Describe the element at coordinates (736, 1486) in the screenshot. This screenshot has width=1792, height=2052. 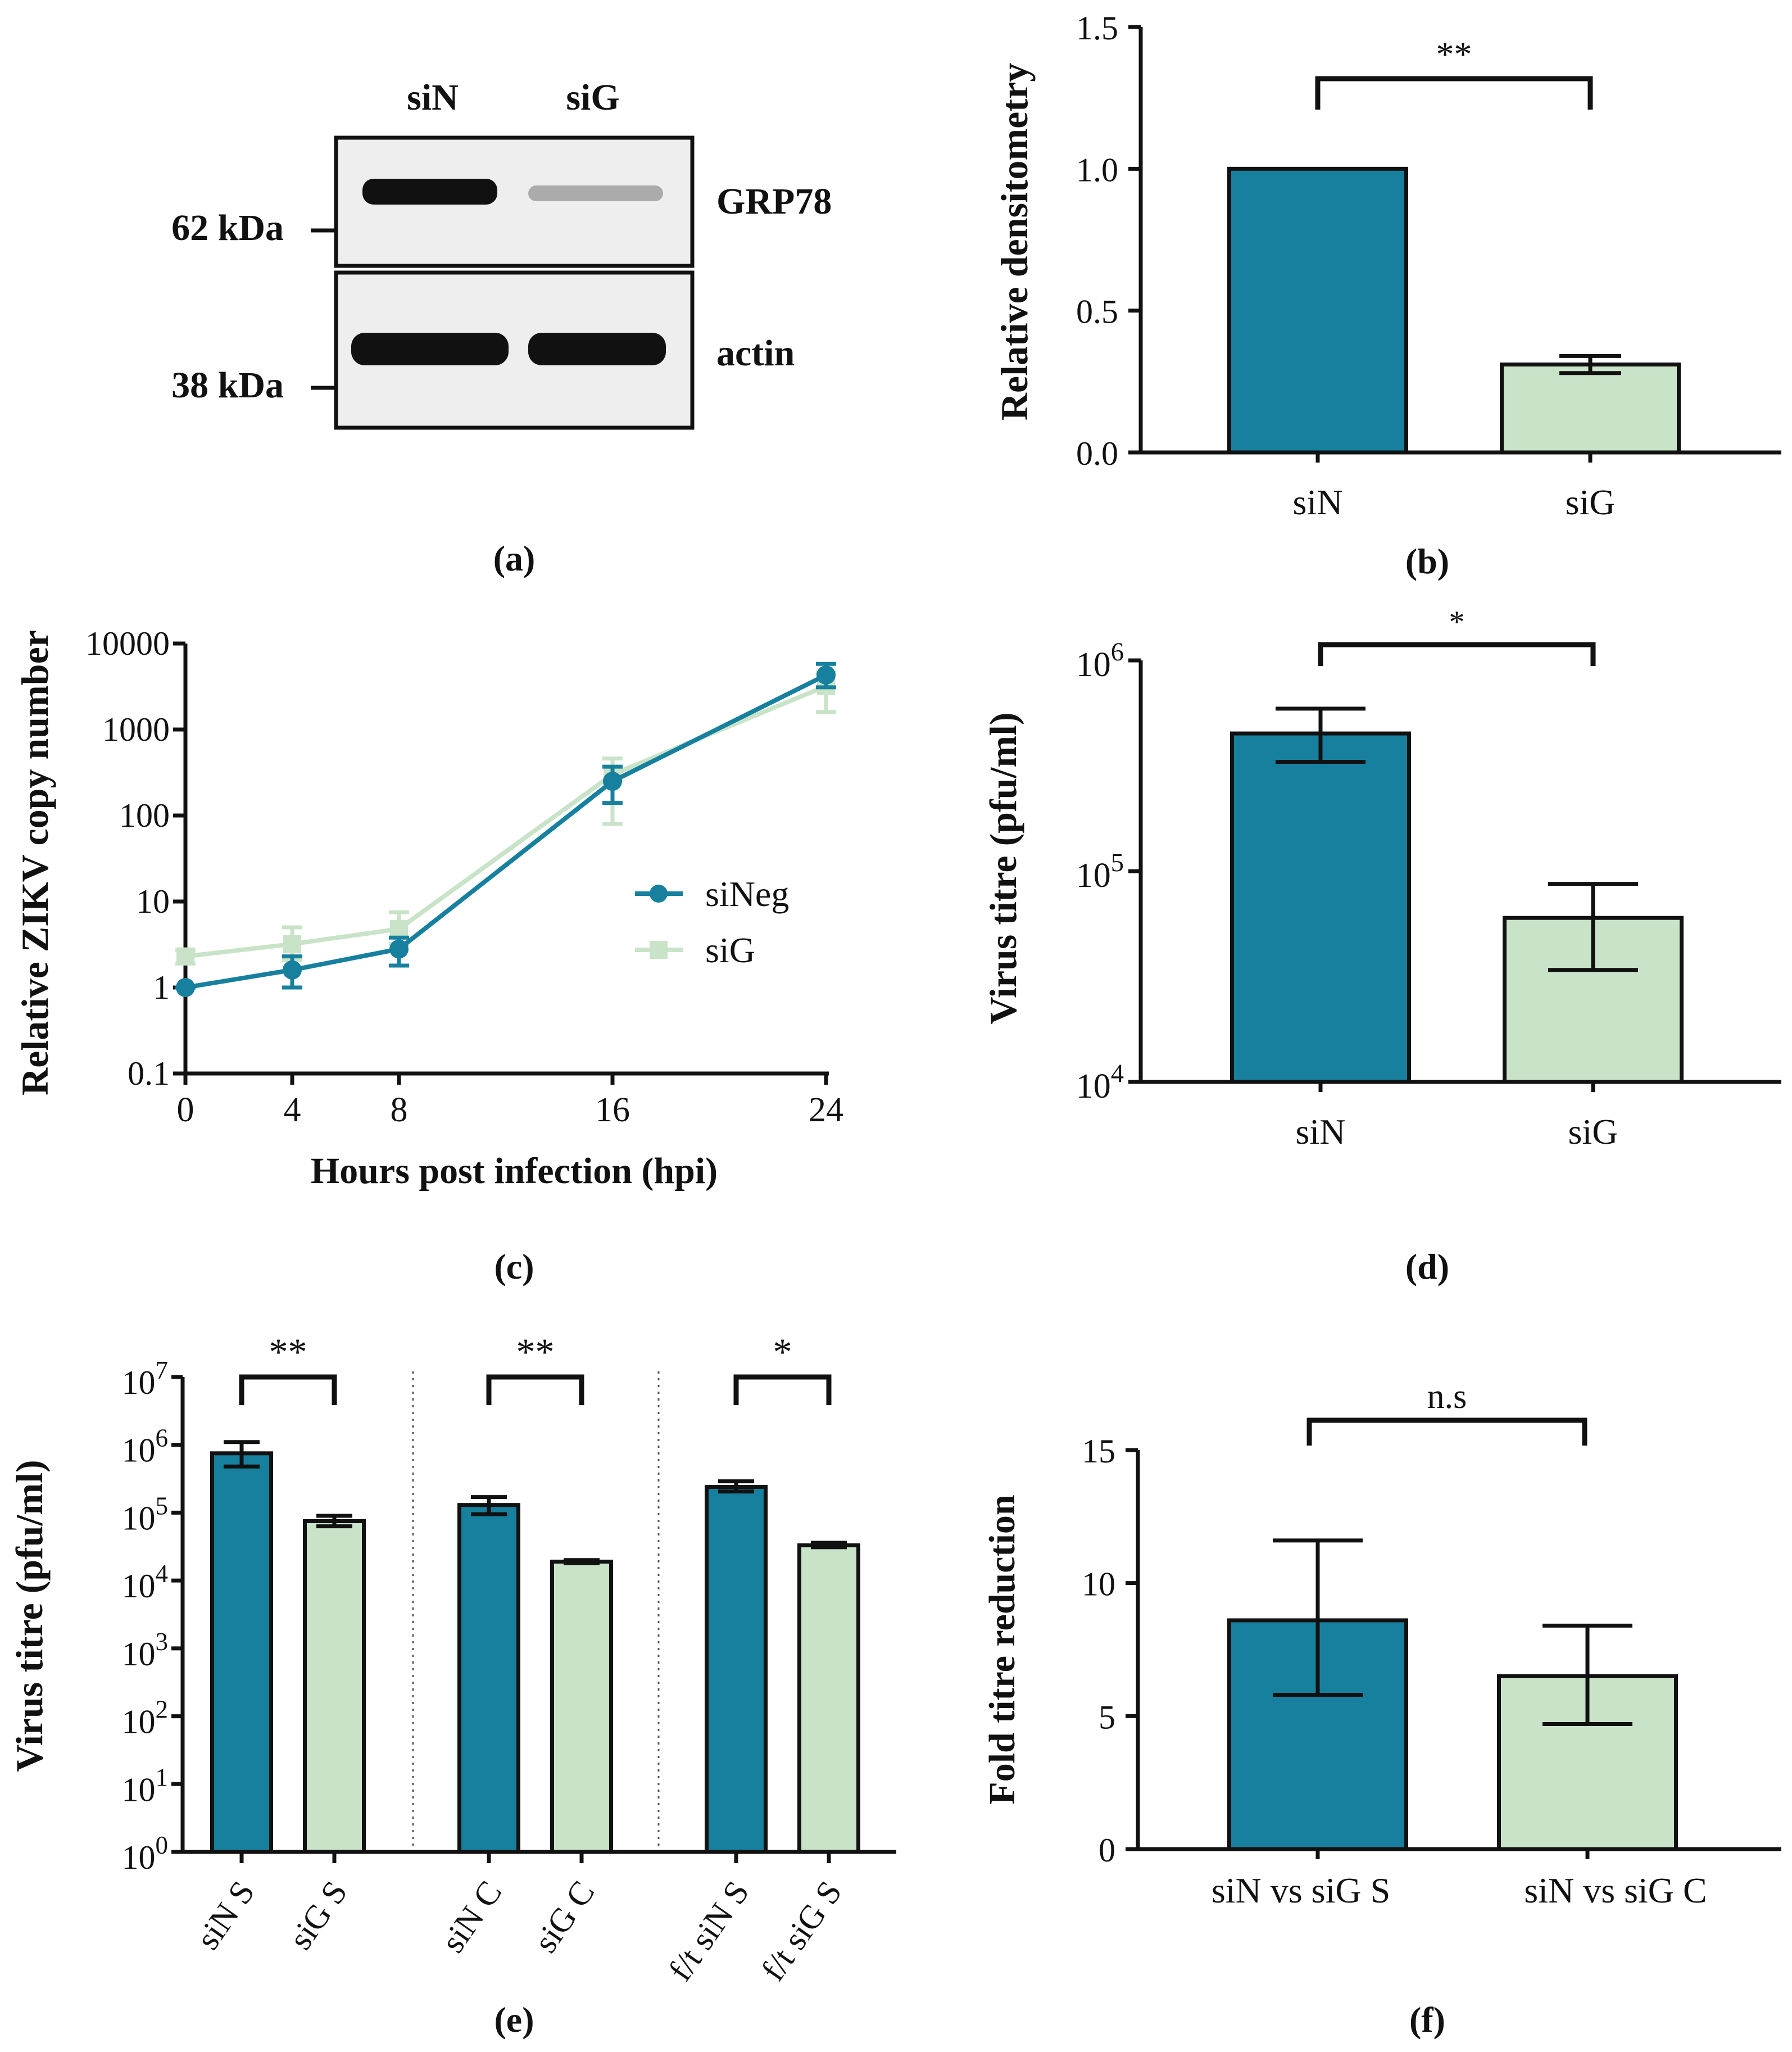
I see `errorbar-f-t-siN-S` at that location.